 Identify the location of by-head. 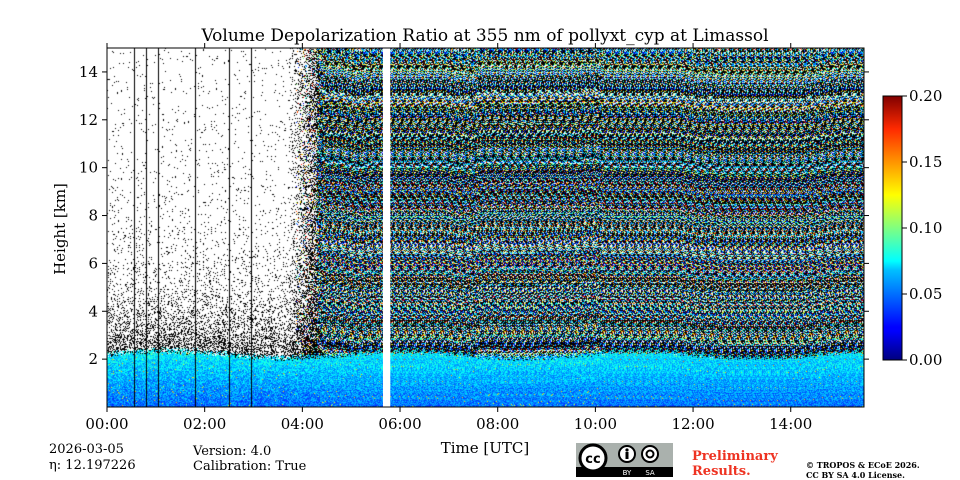
(627, 450).